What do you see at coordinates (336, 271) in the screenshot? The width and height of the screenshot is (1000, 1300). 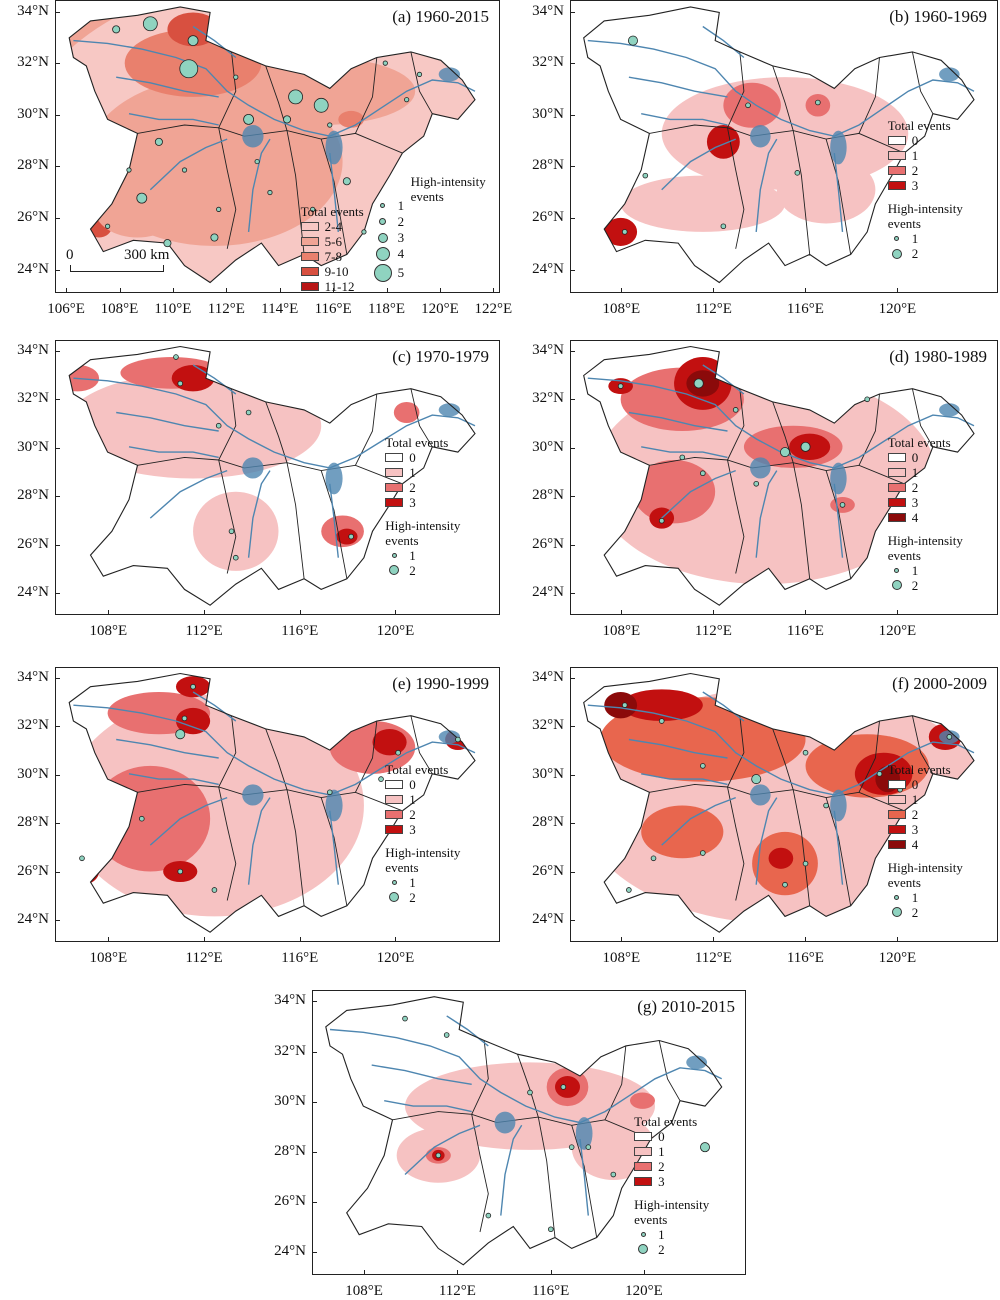 I see `legend-total-label: 9-10` at bounding box center [336, 271].